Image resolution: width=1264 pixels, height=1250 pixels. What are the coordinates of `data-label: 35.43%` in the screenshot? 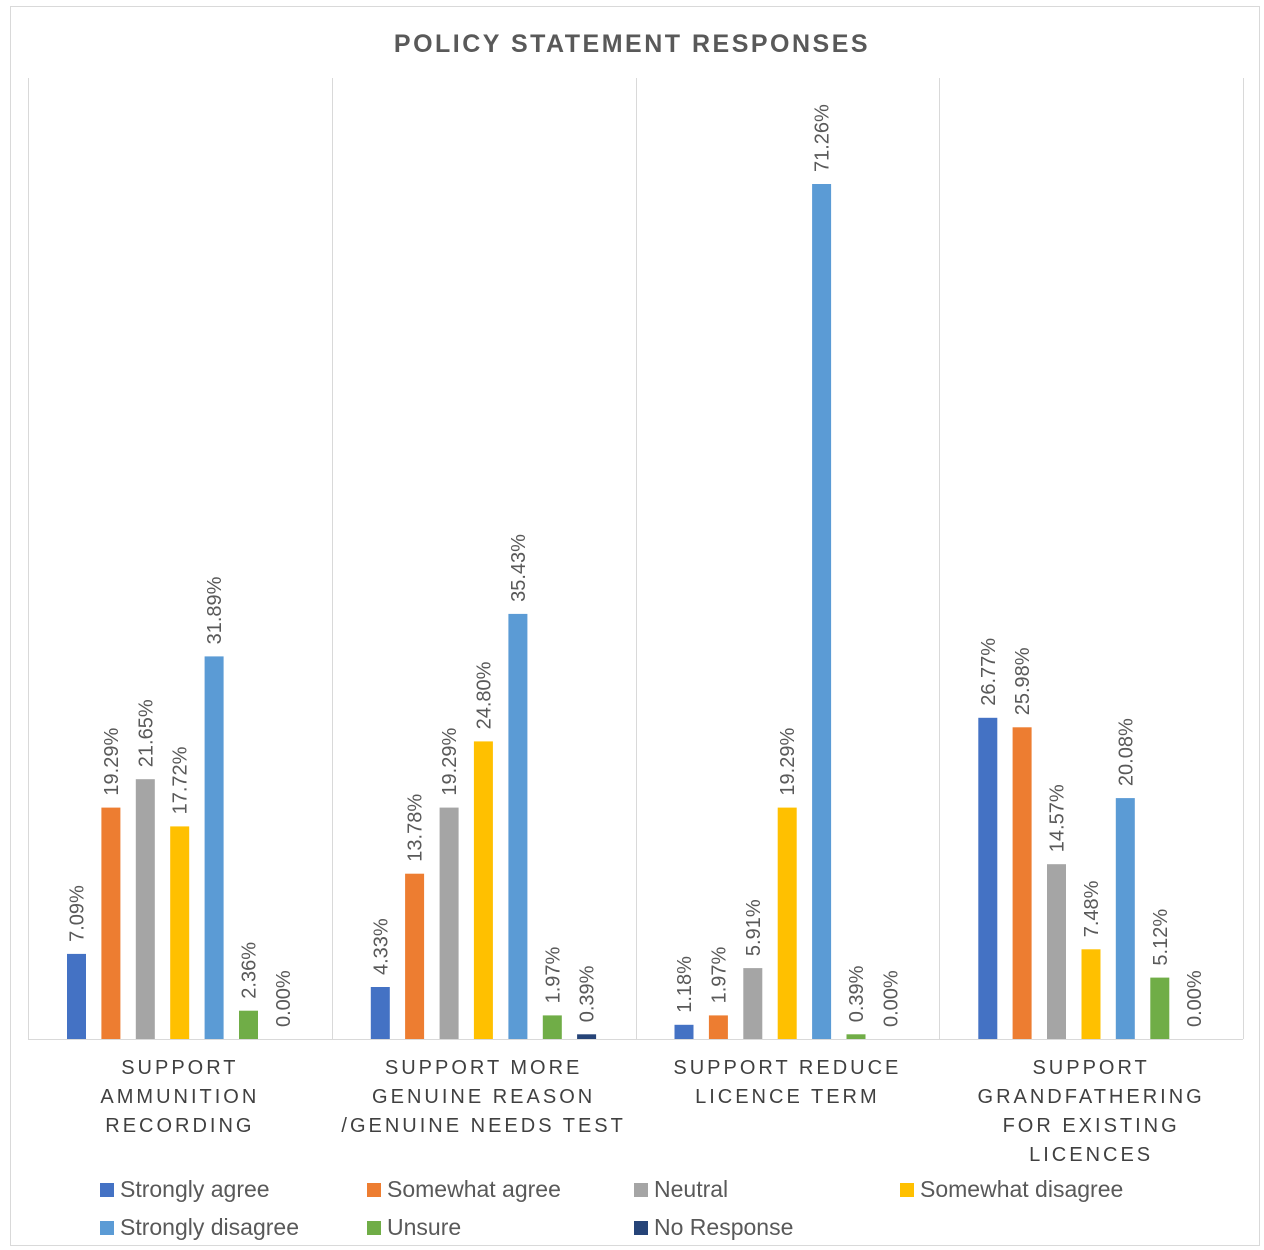 It's located at (519, 568).